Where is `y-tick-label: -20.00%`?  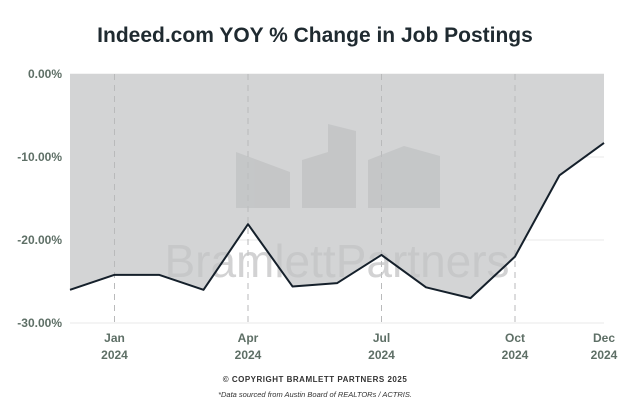
y-tick-label: -20.00% is located at coordinates (39, 240).